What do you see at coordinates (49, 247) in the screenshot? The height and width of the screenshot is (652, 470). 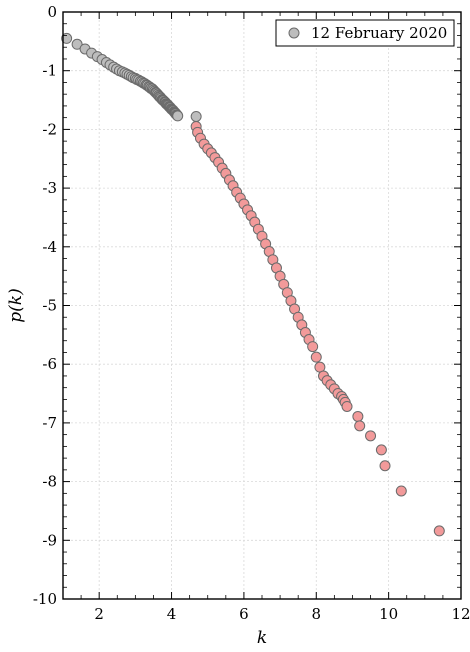 I see `y-tick-label: -4` at bounding box center [49, 247].